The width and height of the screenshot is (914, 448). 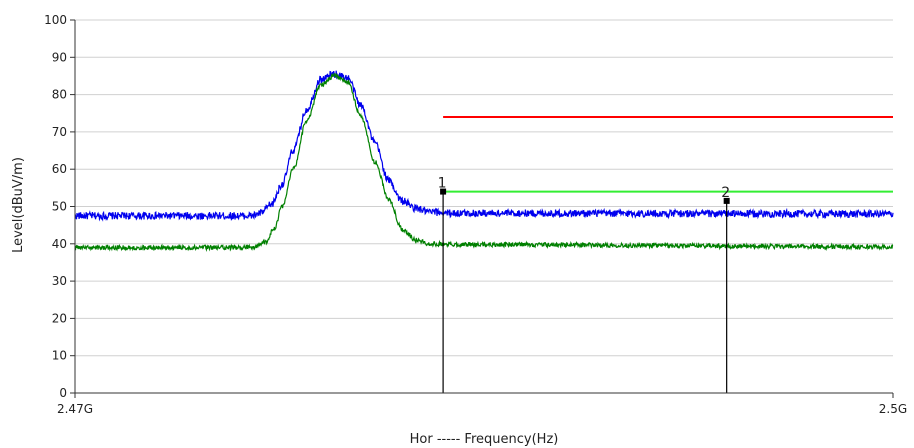 What do you see at coordinates (59, 318) in the screenshot?
I see `y-tick-label: 20` at bounding box center [59, 318].